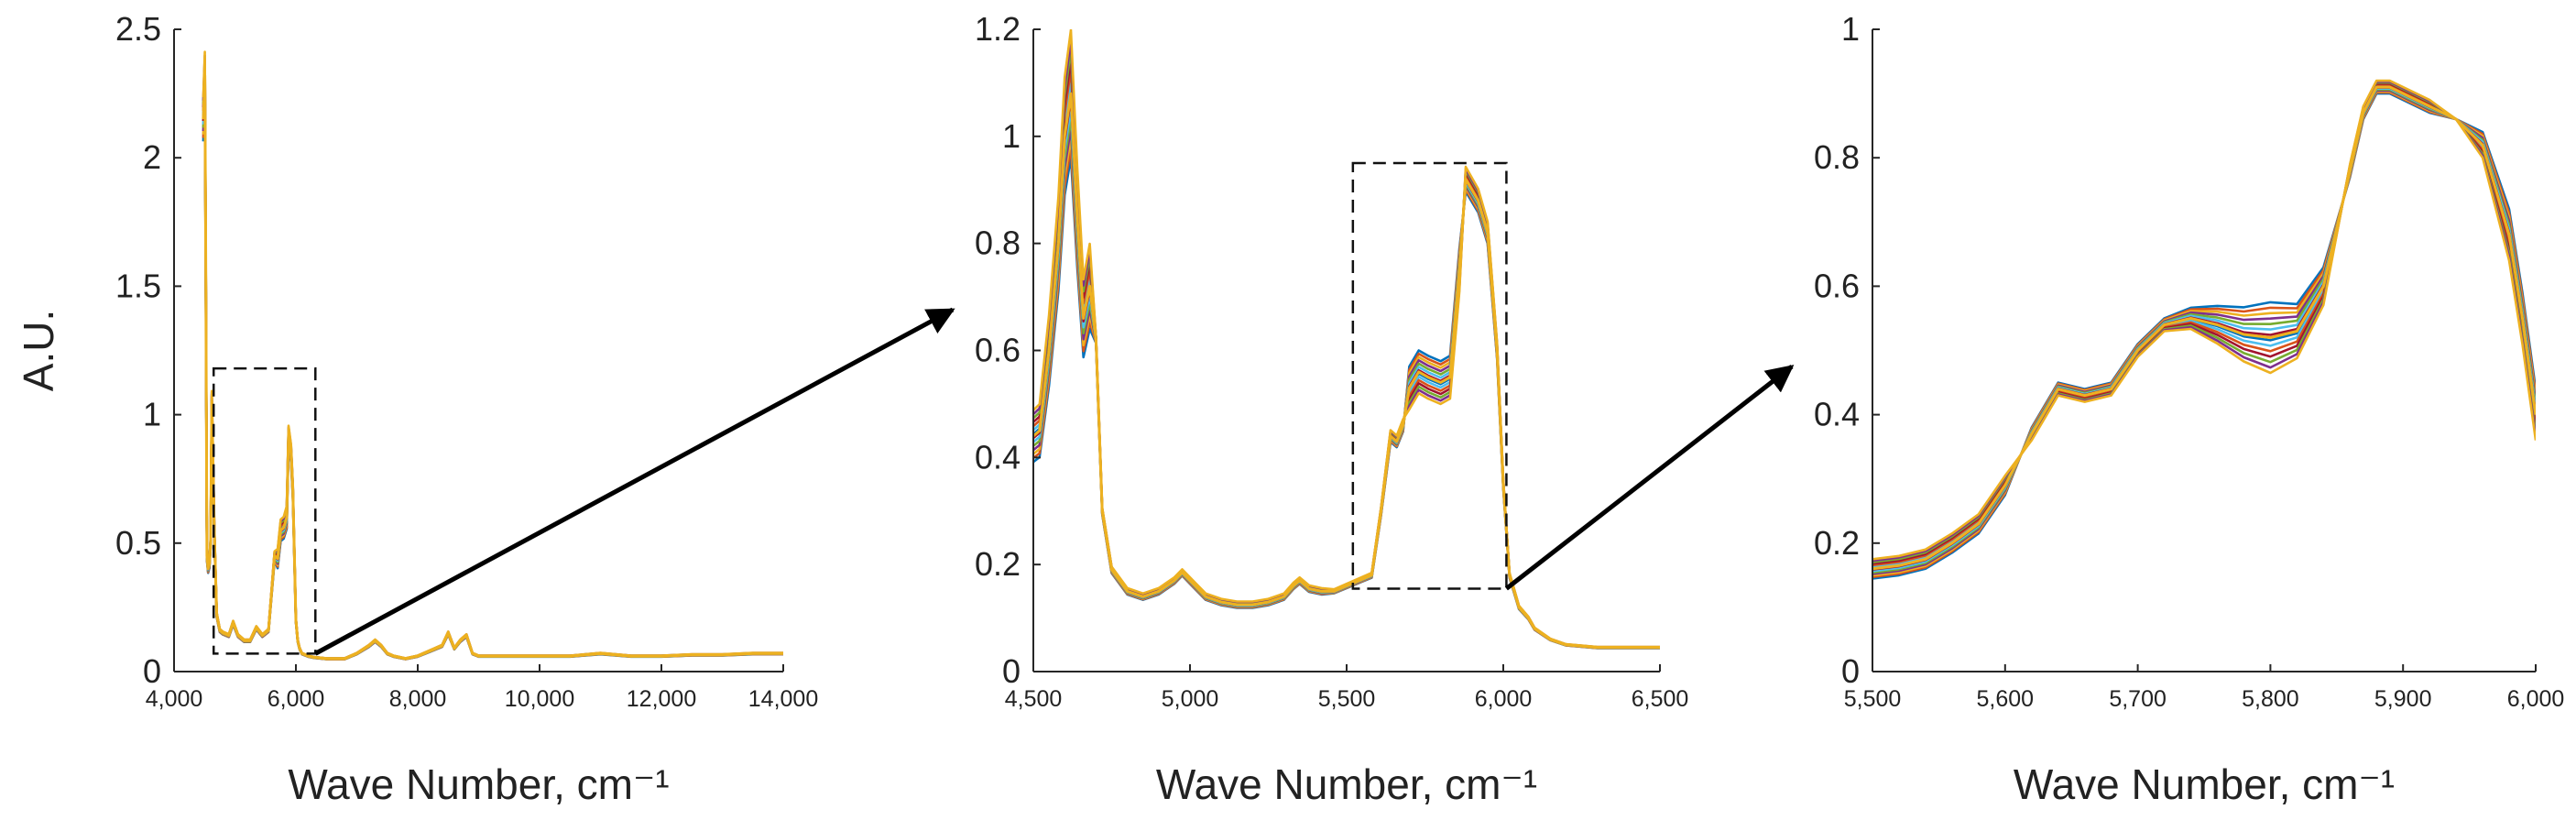 The width and height of the screenshot is (2576, 820). I want to click on y-tick-label: 2, so click(152, 157).